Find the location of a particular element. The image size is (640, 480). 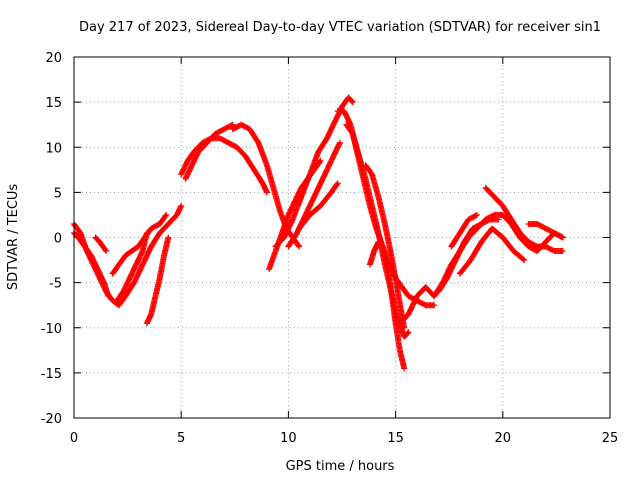

x-tick-label: 15 is located at coordinates (395, 438).